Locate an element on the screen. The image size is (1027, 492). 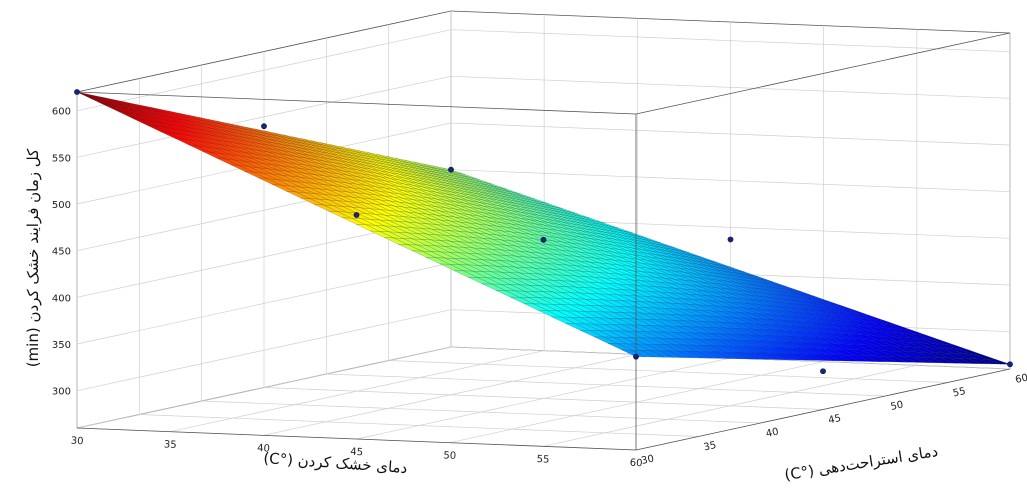
y-tick-label: 55 is located at coordinates (959, 392).